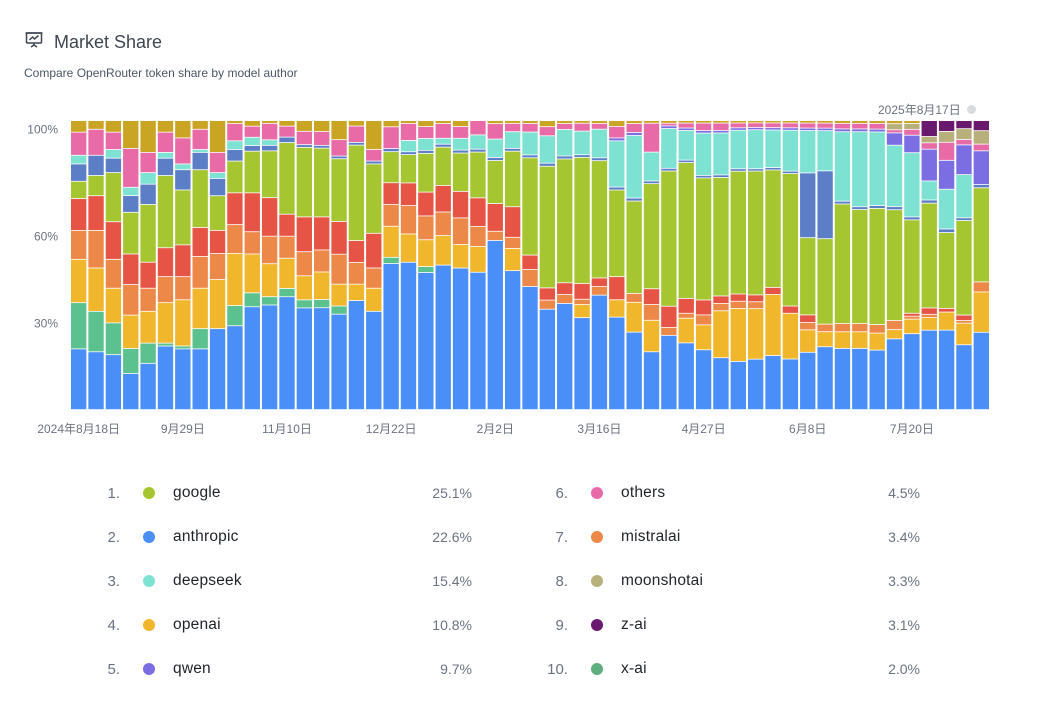  I want to click on legend-item-deepseek: 3. deepseek 15.4%, so click(280, 581).